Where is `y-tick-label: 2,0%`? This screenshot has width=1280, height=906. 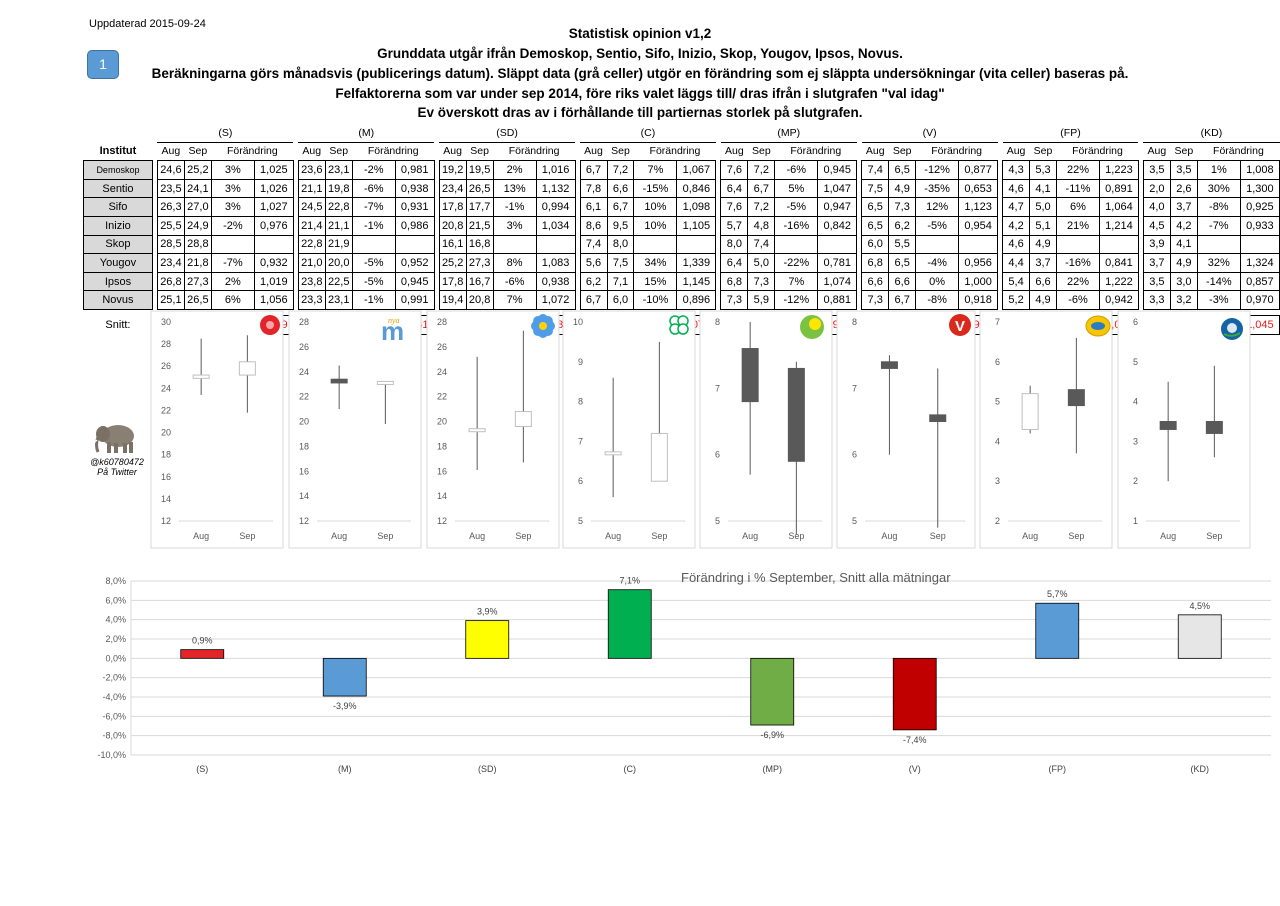
y-tick-label: 2,0% is located at coordinates (115, 639).